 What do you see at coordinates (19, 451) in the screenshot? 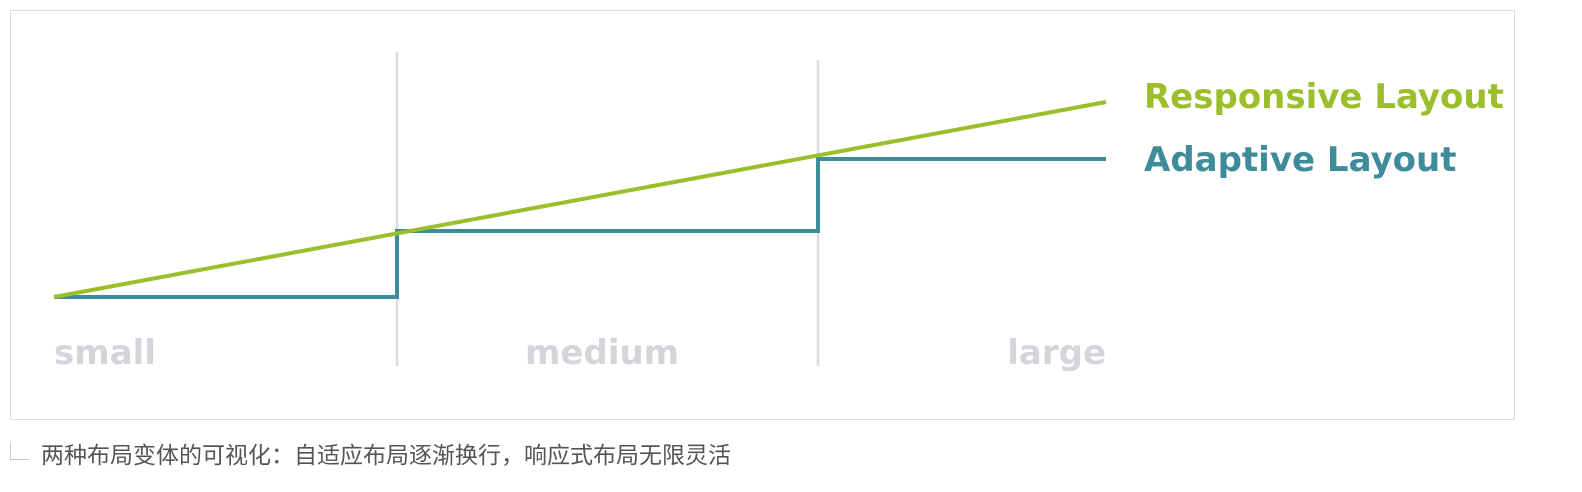
I see `caption-corner-mark` at bounding box center [19, 451].